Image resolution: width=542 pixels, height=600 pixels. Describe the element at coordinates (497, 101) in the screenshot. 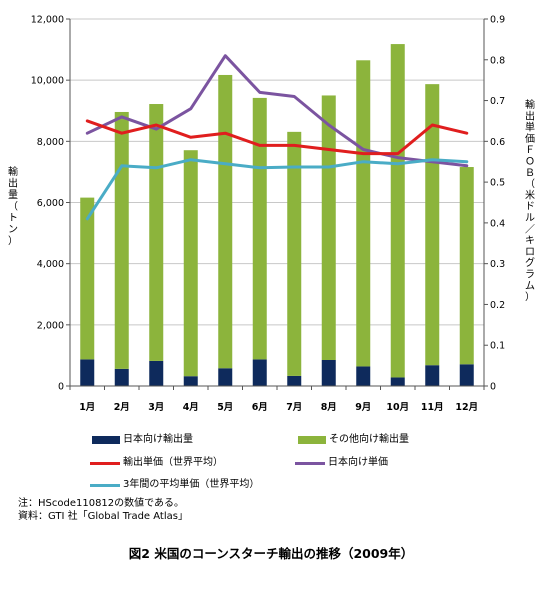

I see `right-tick-label: 0.7` at that location.